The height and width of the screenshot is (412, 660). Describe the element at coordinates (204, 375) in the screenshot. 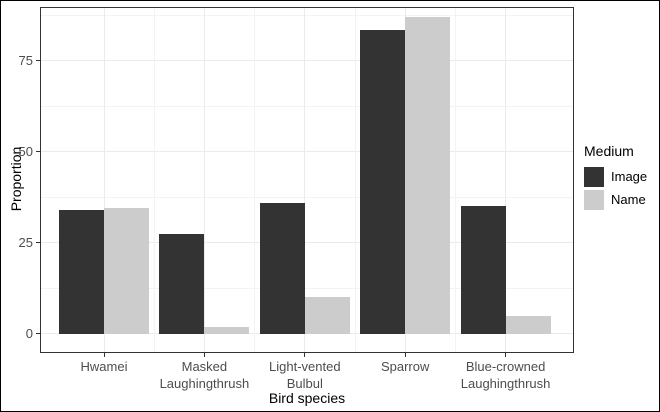

I see `x-tick-label: Masked Laughingthrush` at that location.